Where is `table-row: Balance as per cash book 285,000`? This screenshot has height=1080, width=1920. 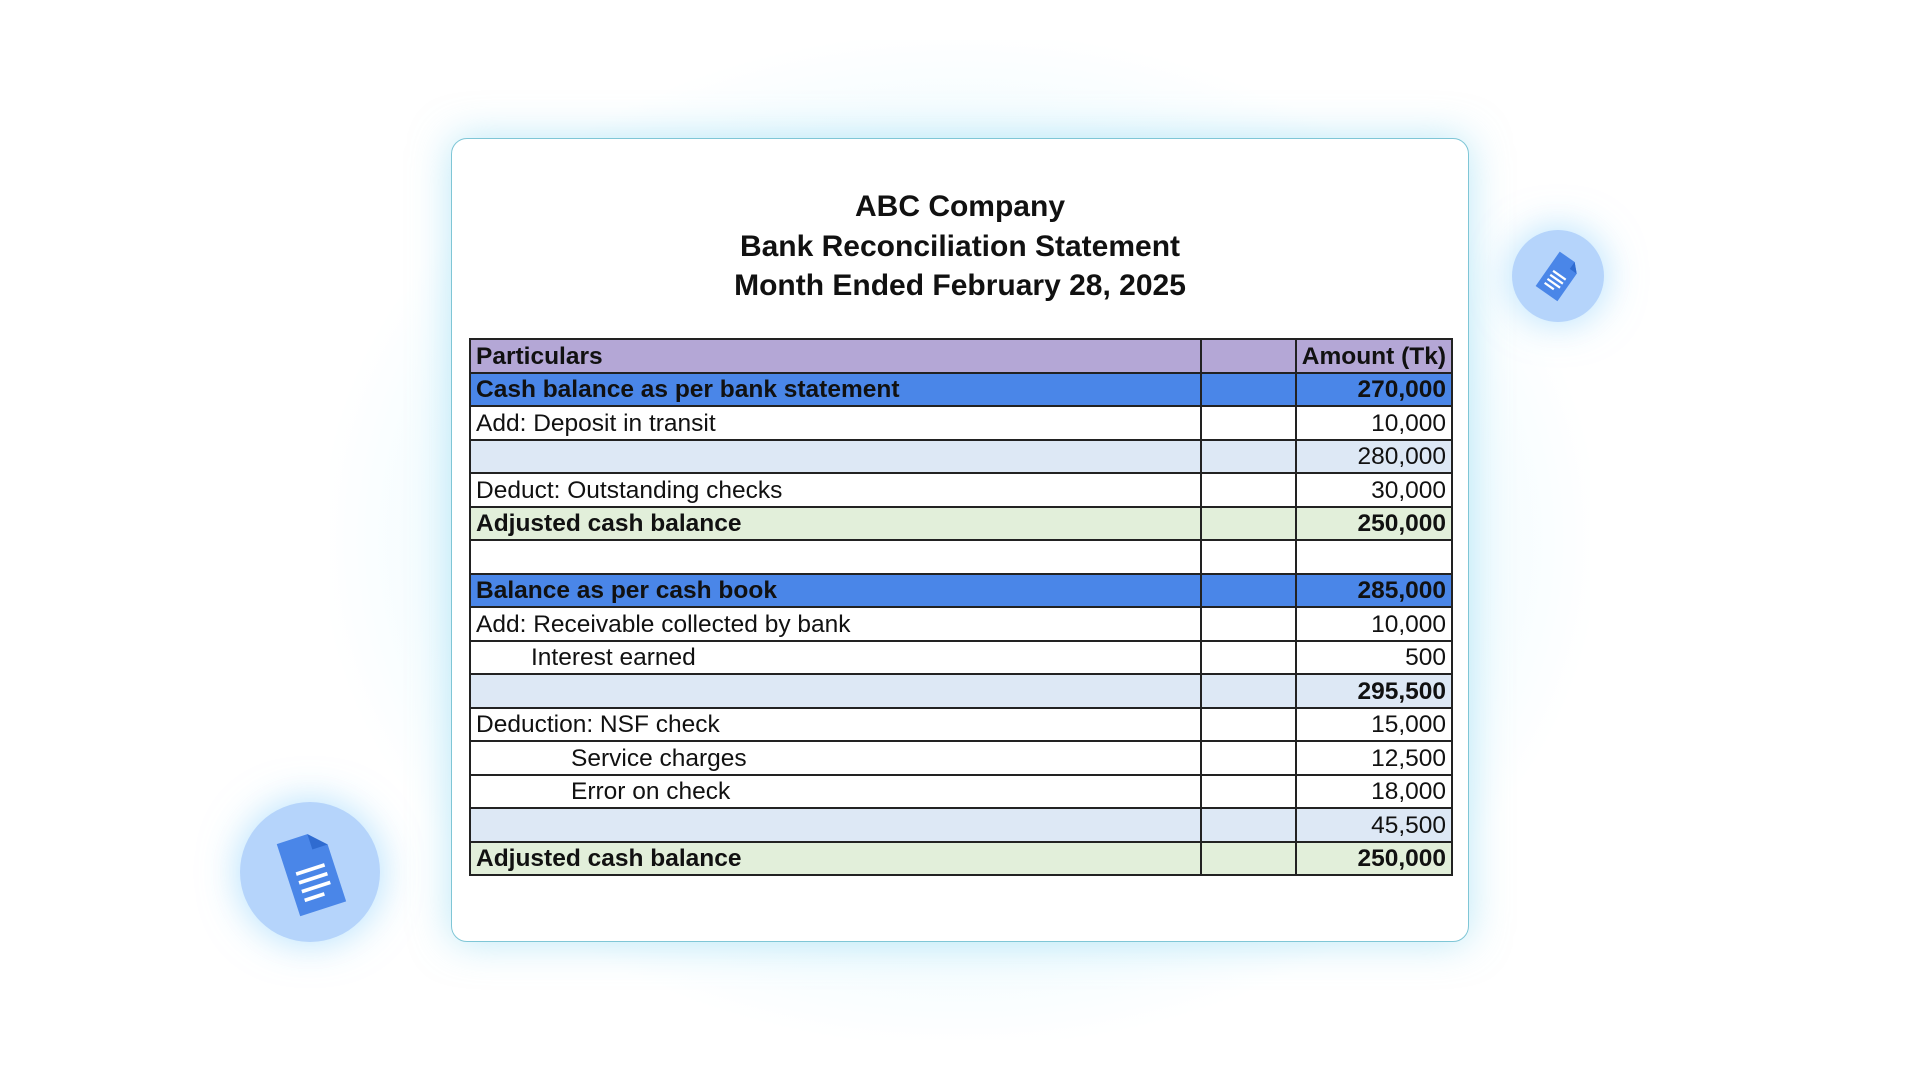
table-row: Balance as per cash book 285,000 is located at coordinates (961, 590).